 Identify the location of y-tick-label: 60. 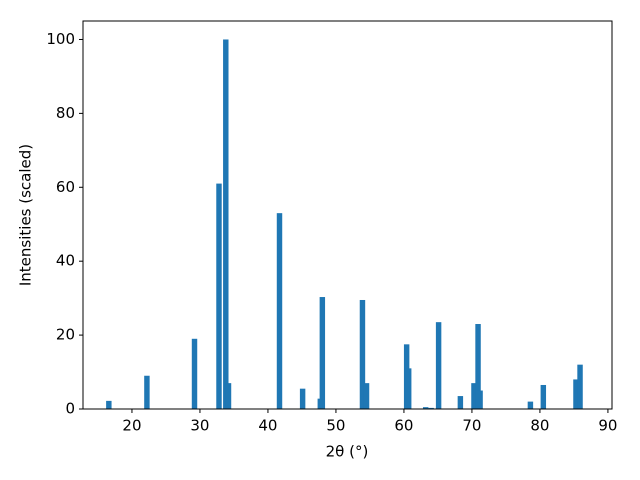
(65, 187).